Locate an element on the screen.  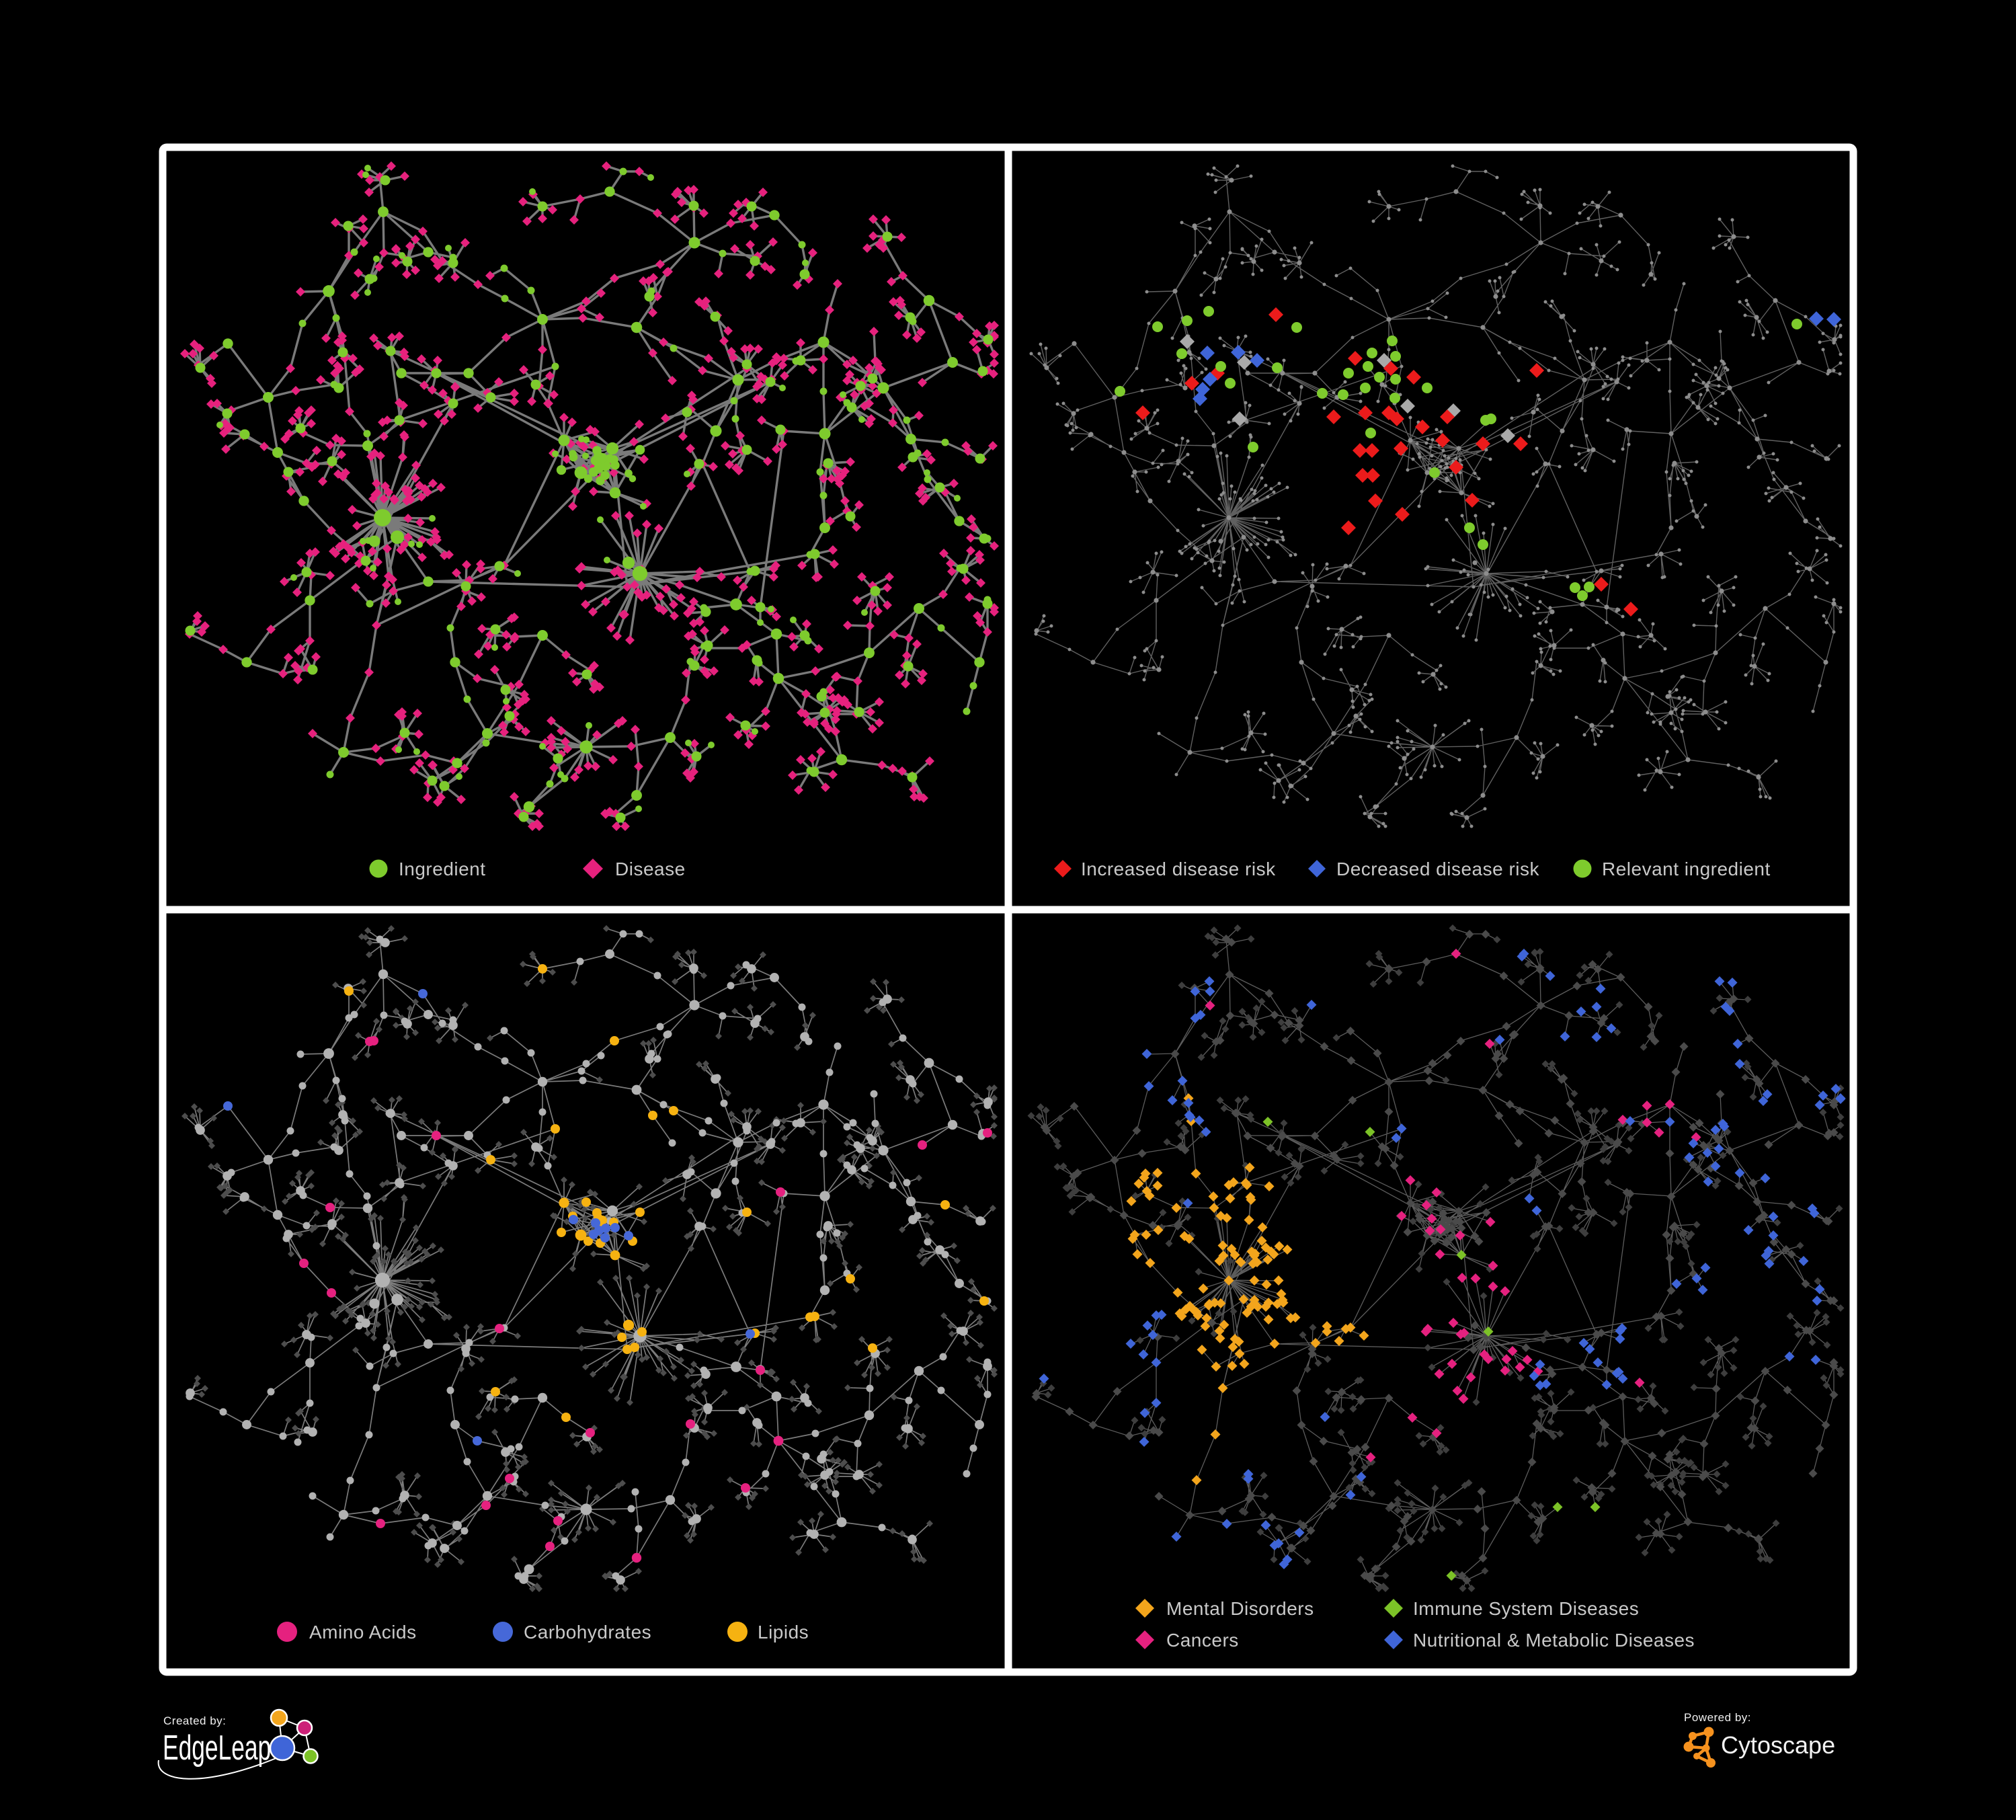
svg-text: Increased disease risk is located at coordinates (1178, 869).